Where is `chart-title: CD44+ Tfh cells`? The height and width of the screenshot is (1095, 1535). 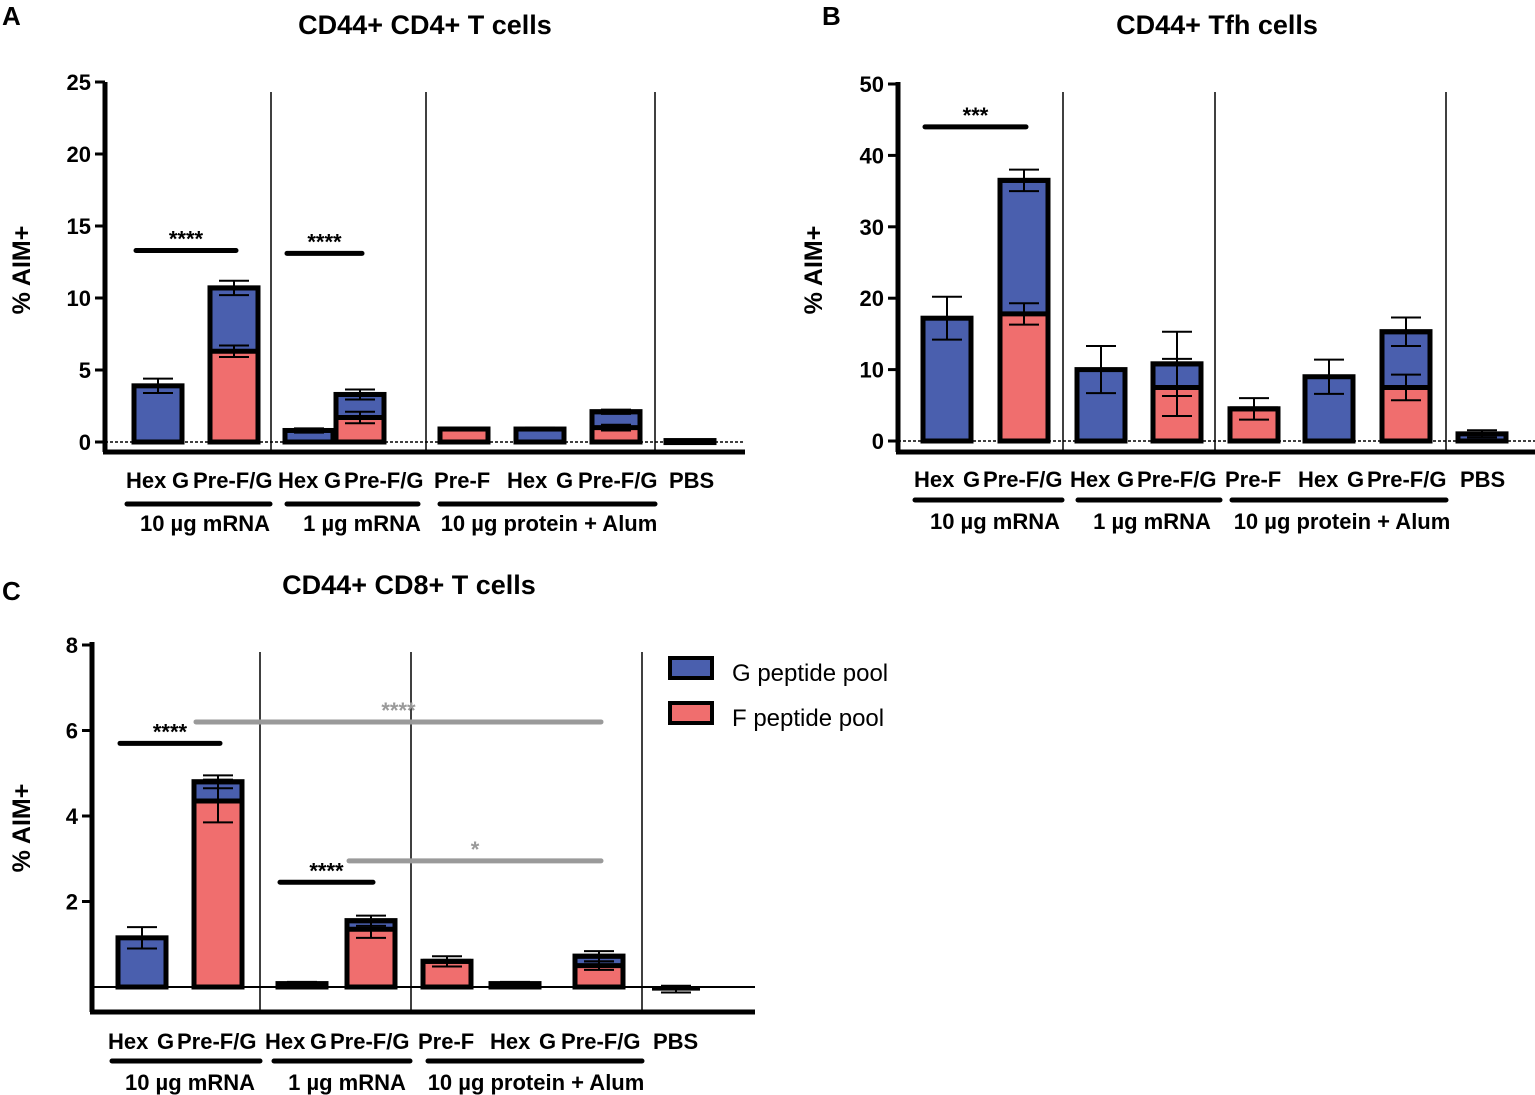 chart-title: CD44+ Tfh cells is located at coordinates (1217, 25).